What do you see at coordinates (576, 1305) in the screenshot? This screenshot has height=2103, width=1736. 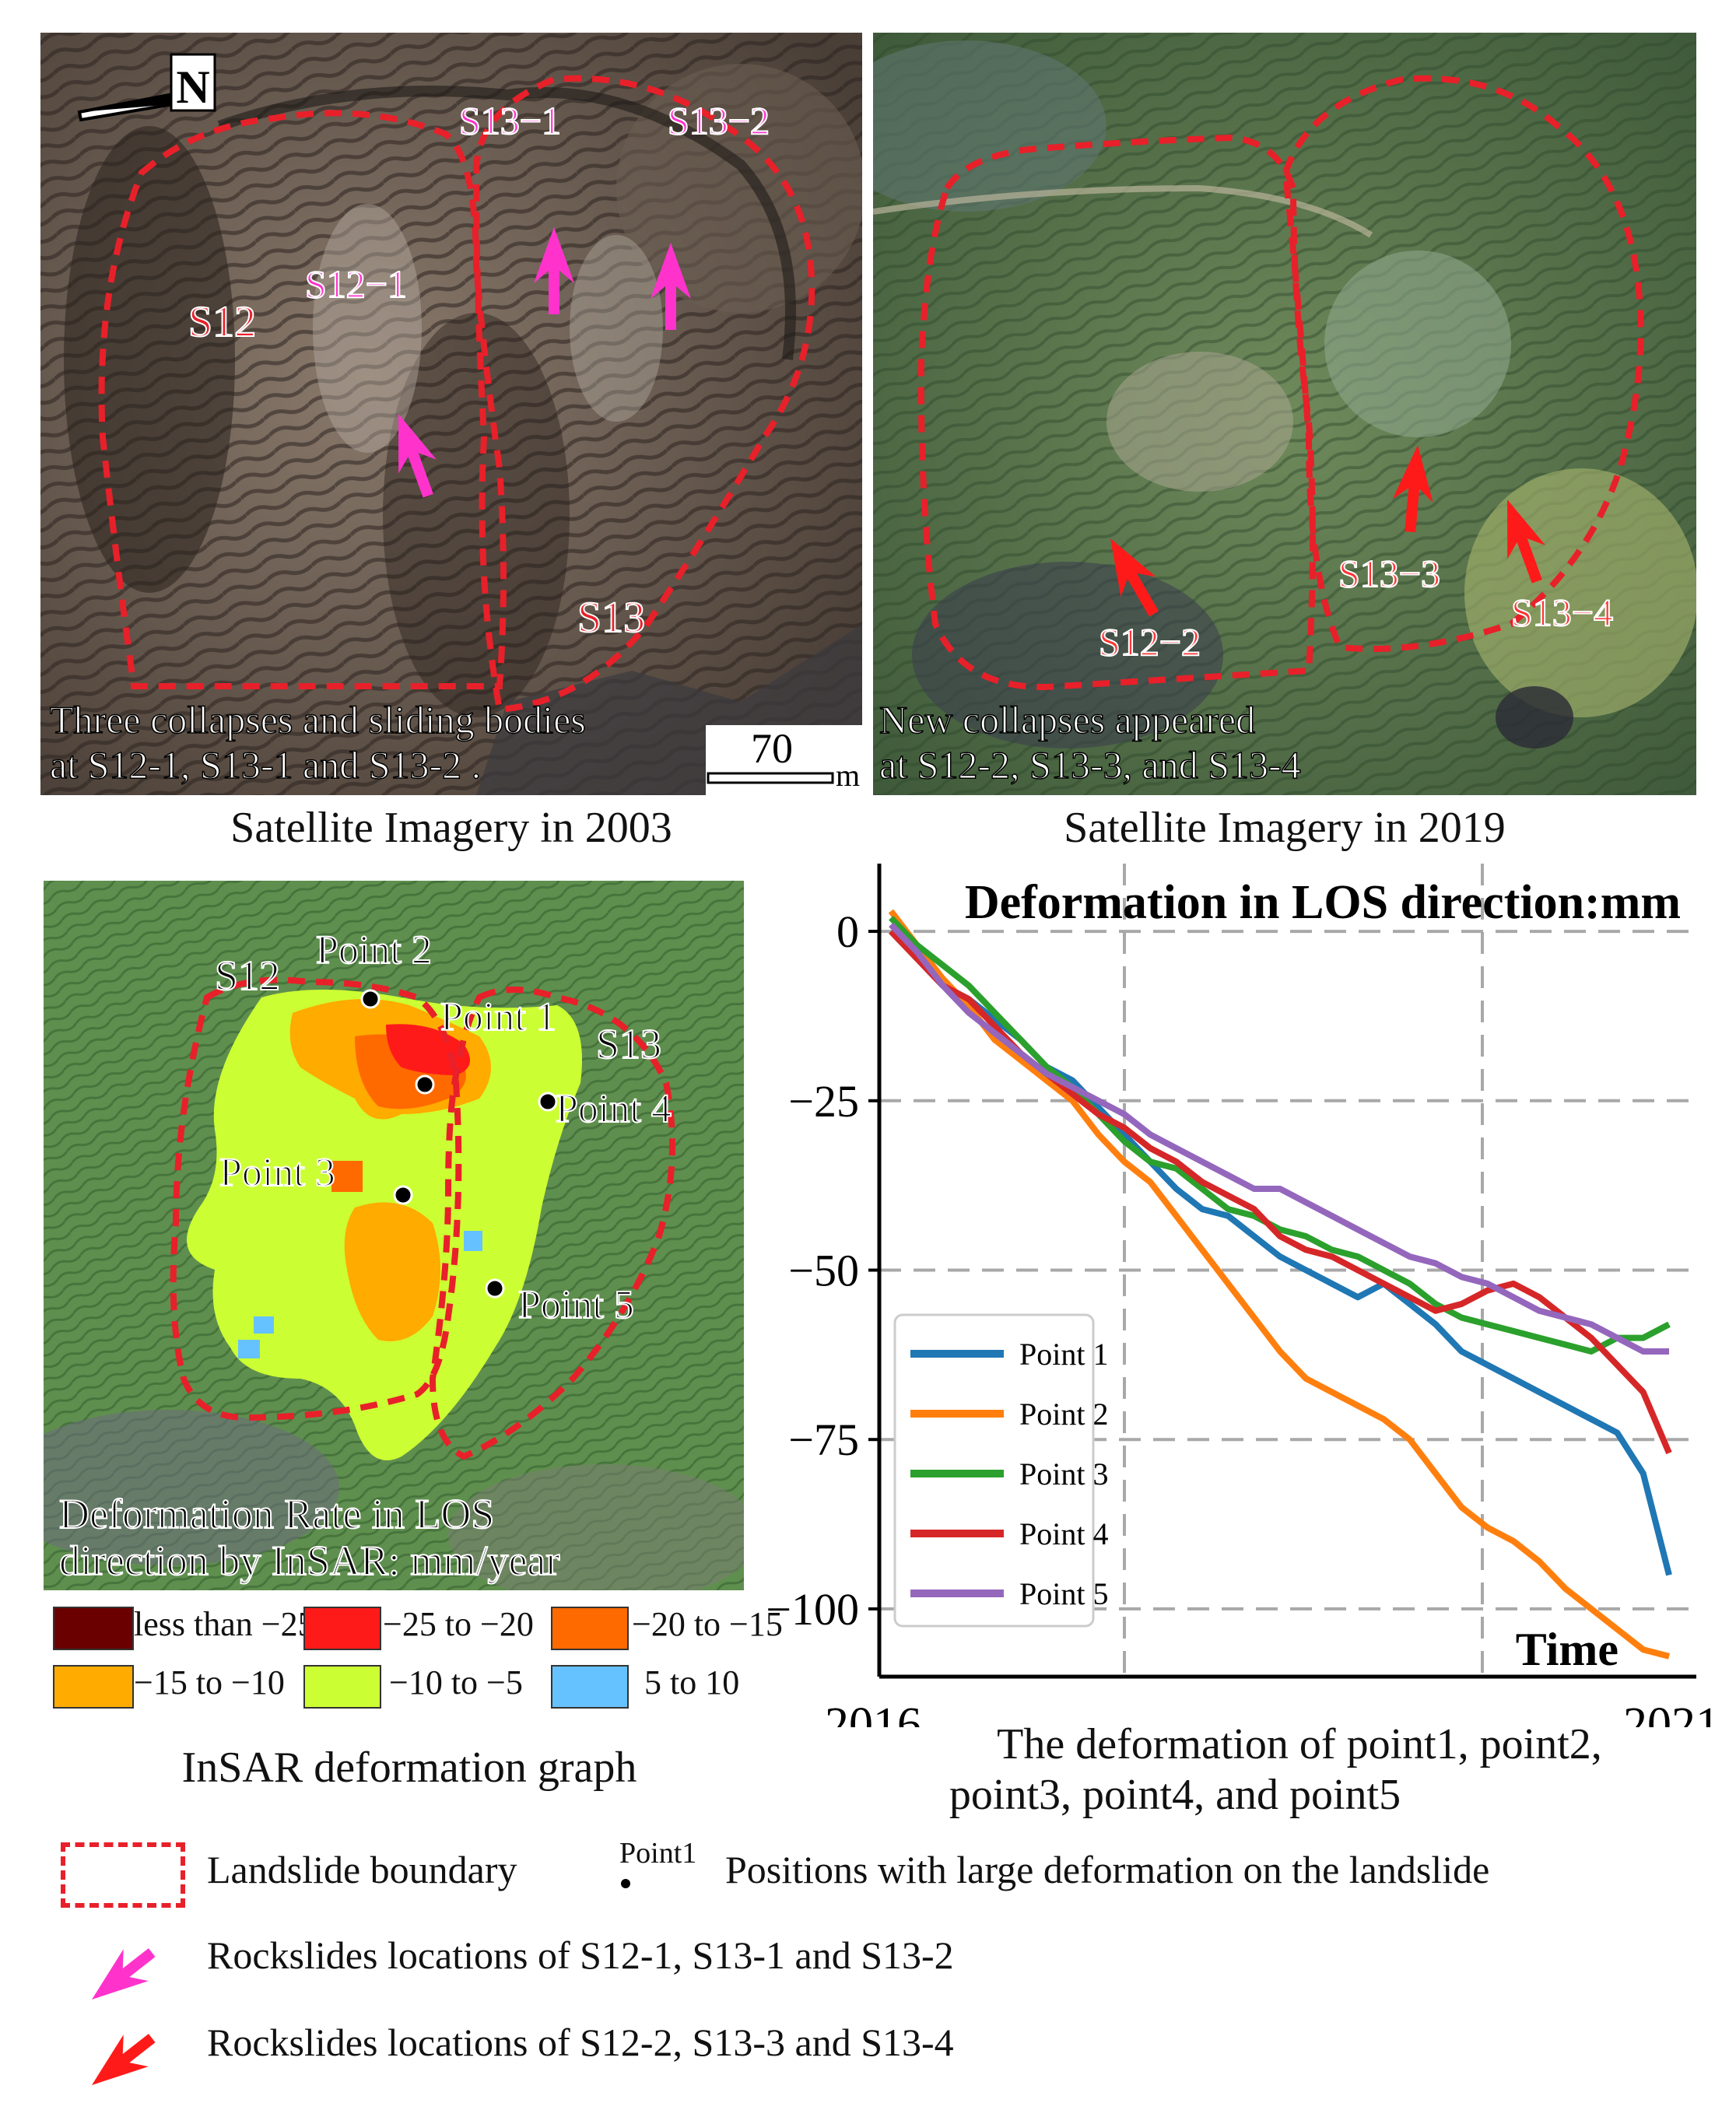 I see `insar-label-point5: Point 5` at bounding box center [576, 1305].